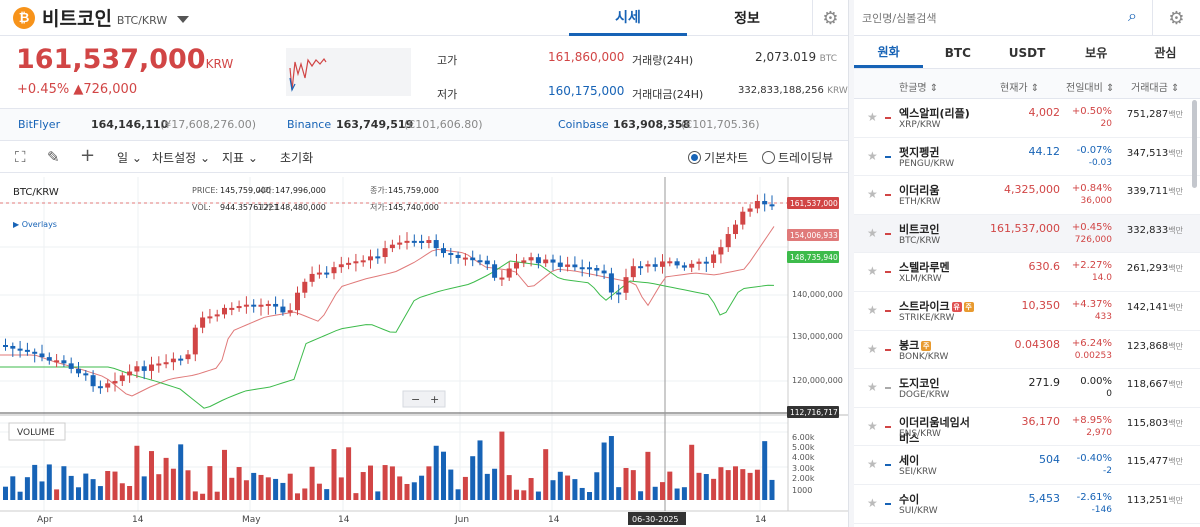  What do you see at coordinates (20, 157) in the screenshot?
I see `fullscreen-icon: ⛶` at bounding box center [20, 157].